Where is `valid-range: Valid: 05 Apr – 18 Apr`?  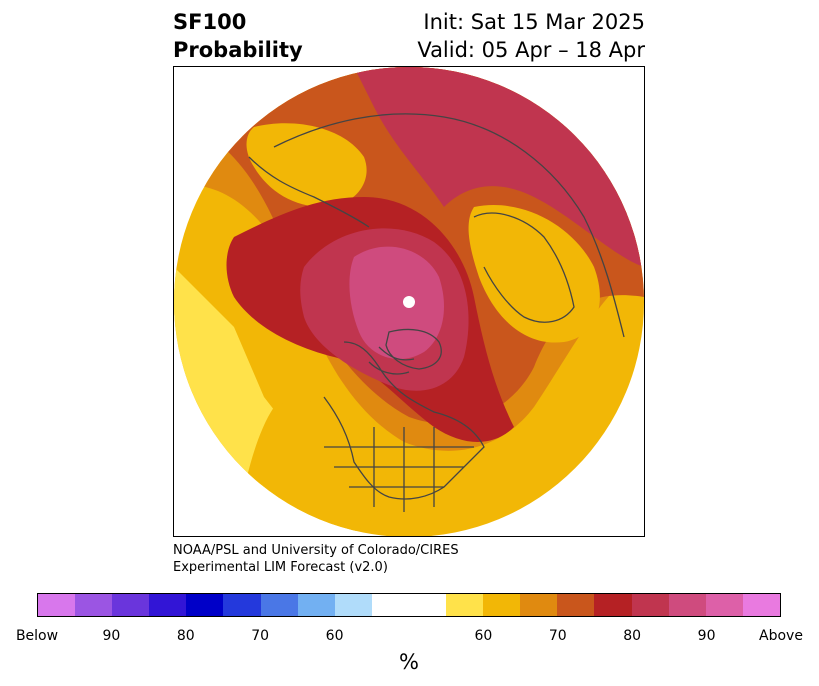
valid-range: Valid: 05 Apr – 18 Apr is located at coordinates (531, 50).